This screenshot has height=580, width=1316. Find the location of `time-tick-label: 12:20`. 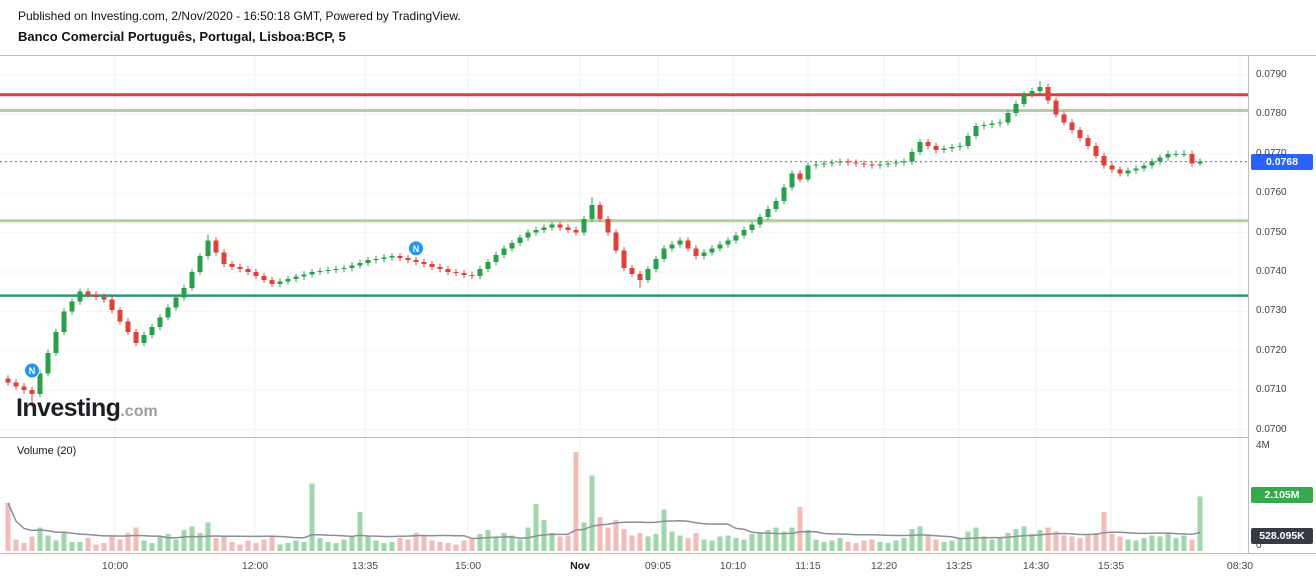

time-tick-label: 12:20 is located at coordinates (884, 566).